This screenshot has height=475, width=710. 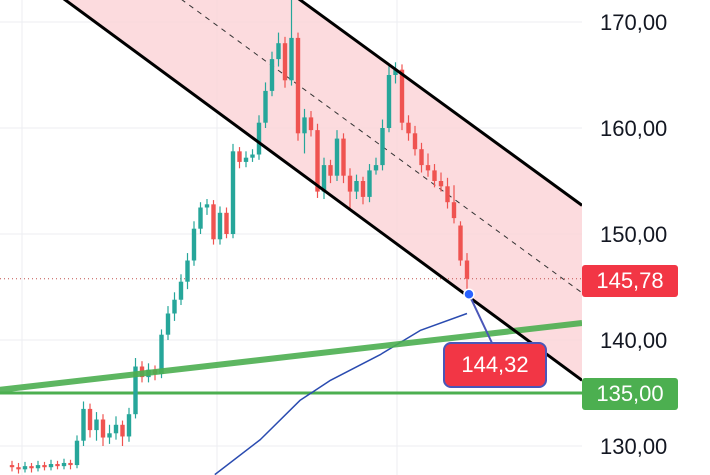 I want to click on moving-average-line, so click(x=341, y=393).